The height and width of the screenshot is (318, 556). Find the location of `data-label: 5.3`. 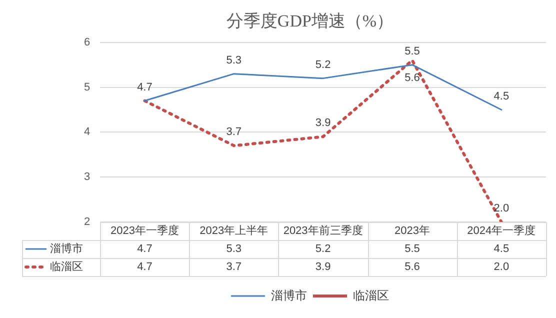

data-label: 5.3 is located at coordinates (234, 249).